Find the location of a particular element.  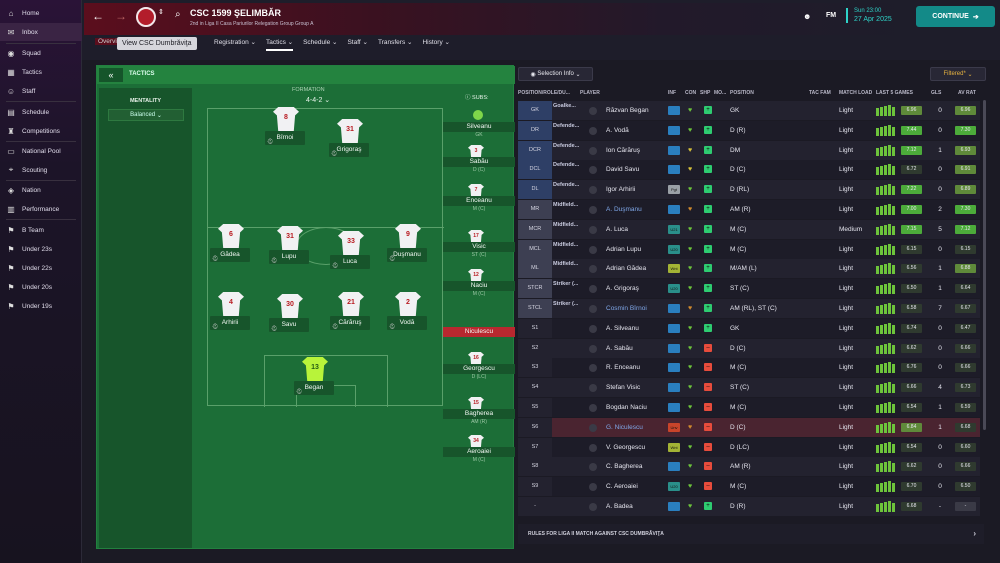

player-name: David Savu is located at coordinates (623, 170).